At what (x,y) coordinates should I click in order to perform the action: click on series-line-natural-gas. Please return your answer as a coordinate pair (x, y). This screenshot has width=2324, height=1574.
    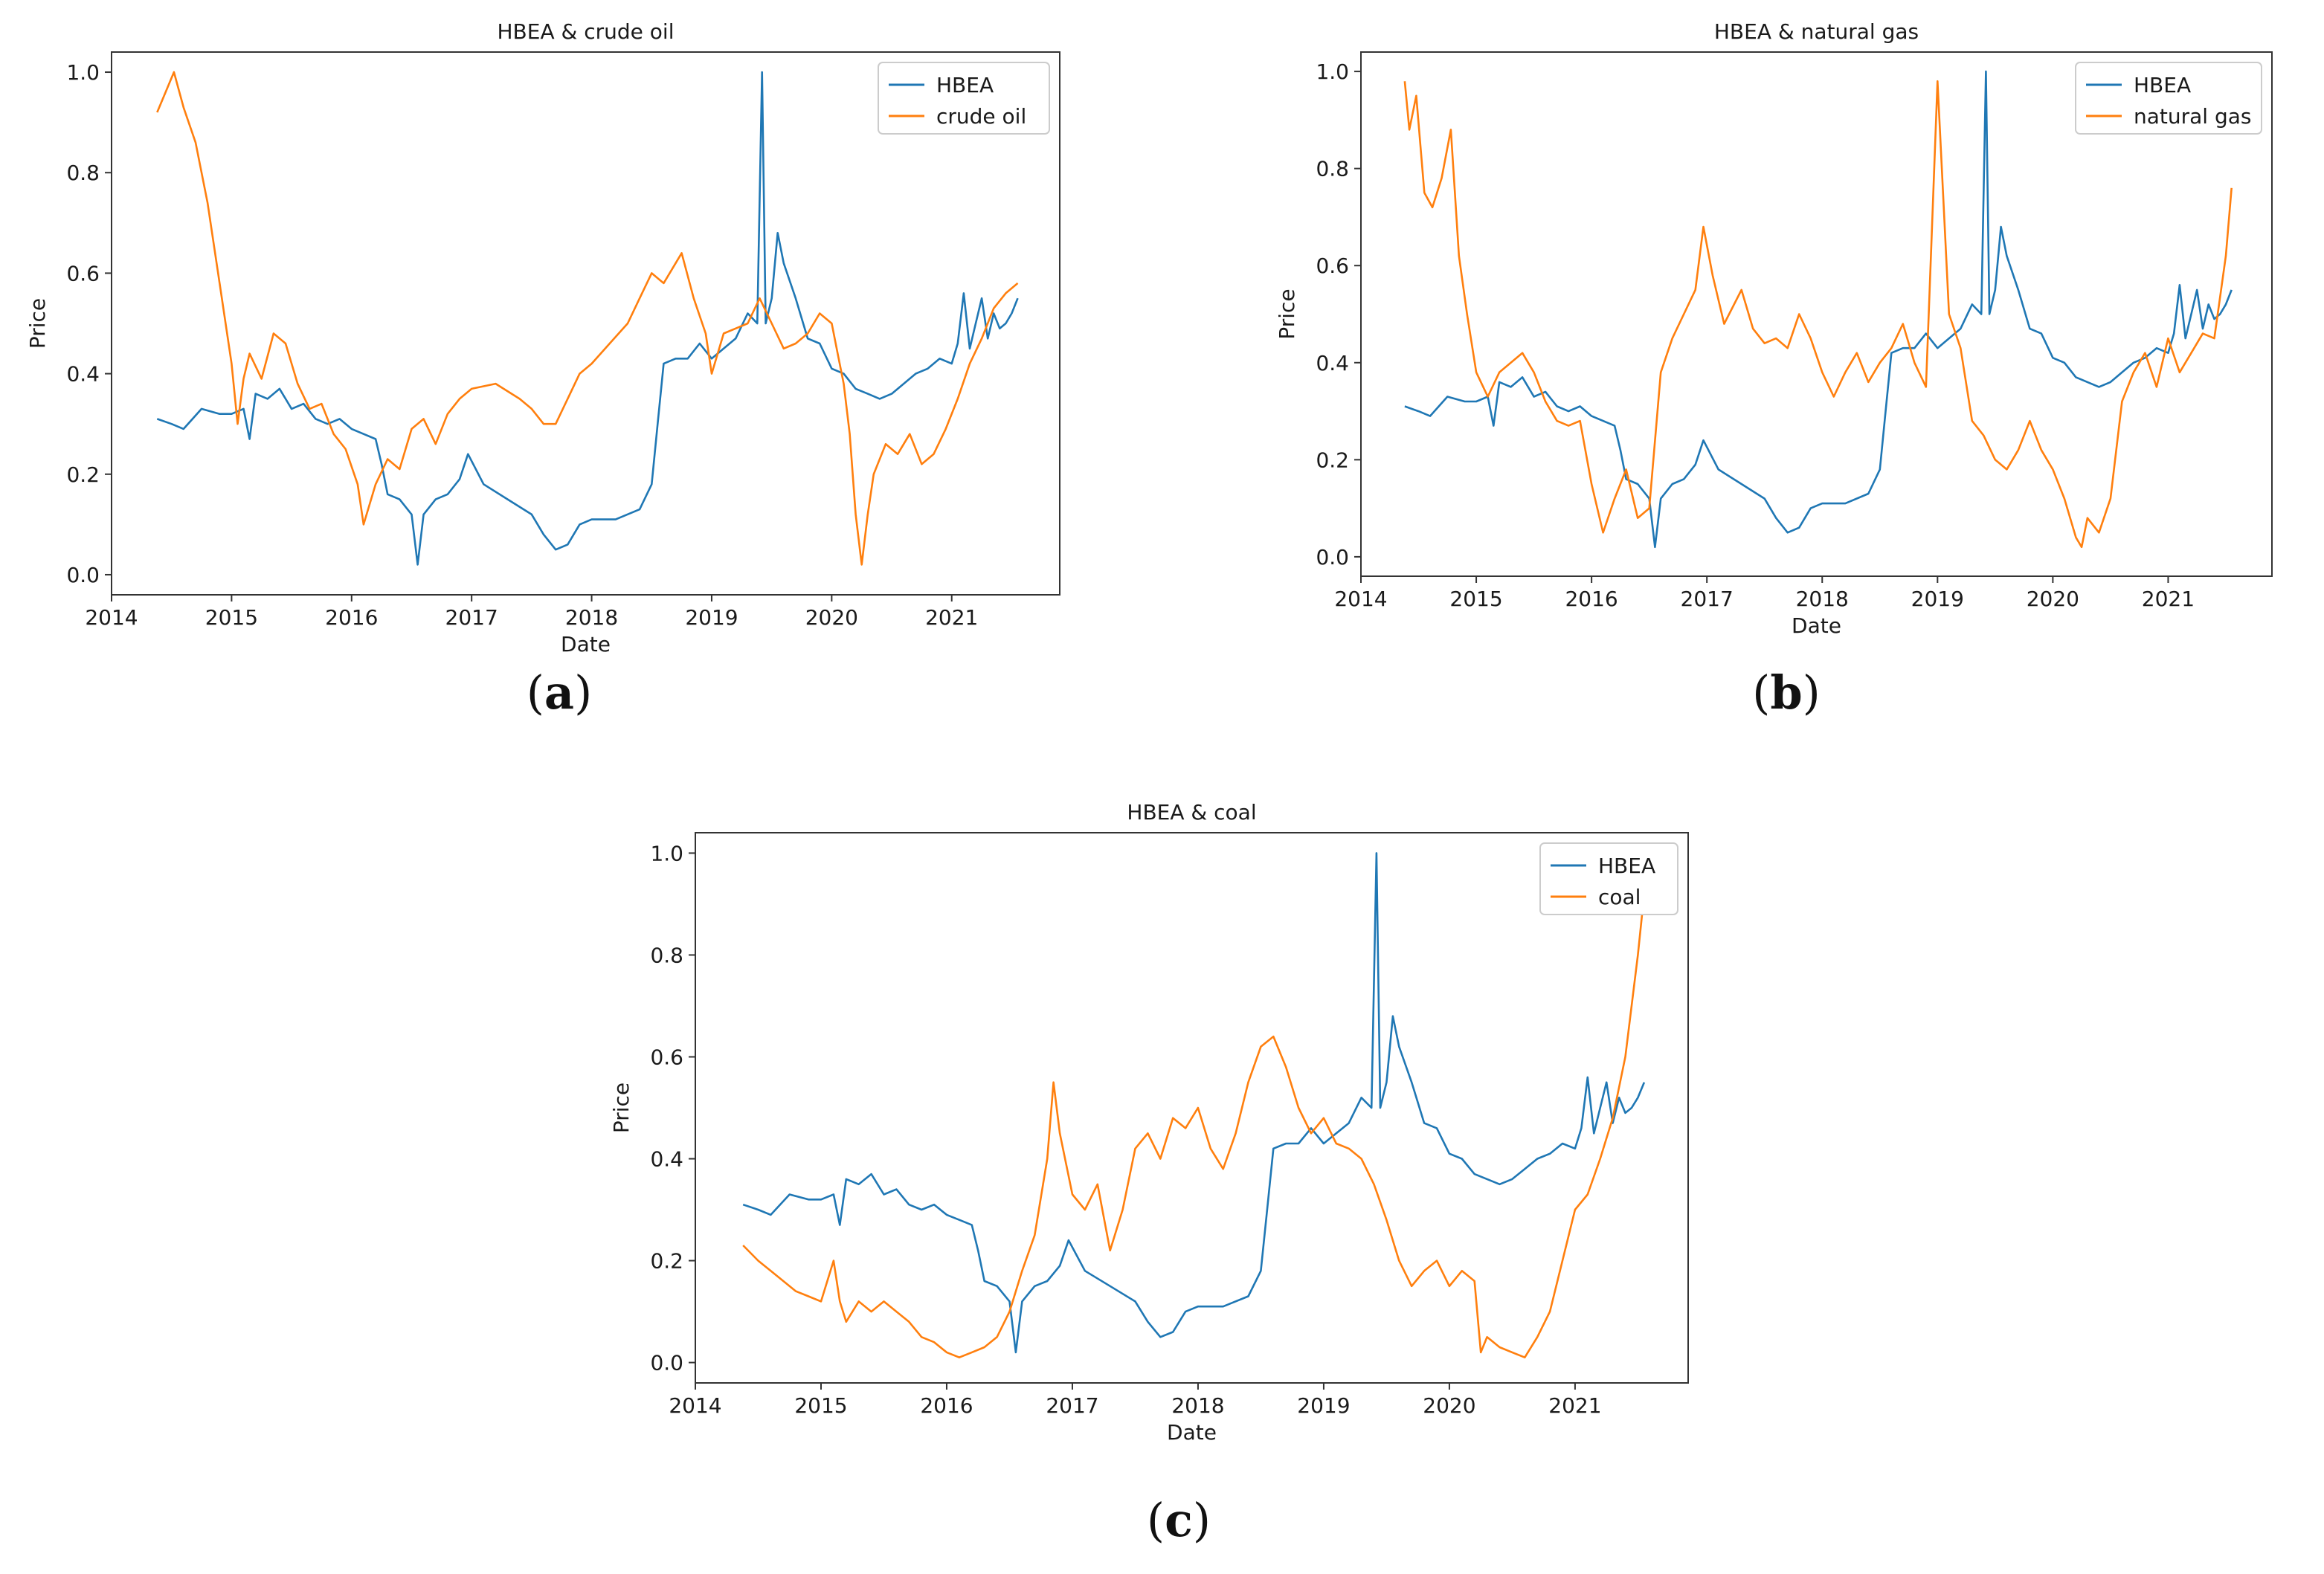
    Looking at the image, I should click on (1818, 314).